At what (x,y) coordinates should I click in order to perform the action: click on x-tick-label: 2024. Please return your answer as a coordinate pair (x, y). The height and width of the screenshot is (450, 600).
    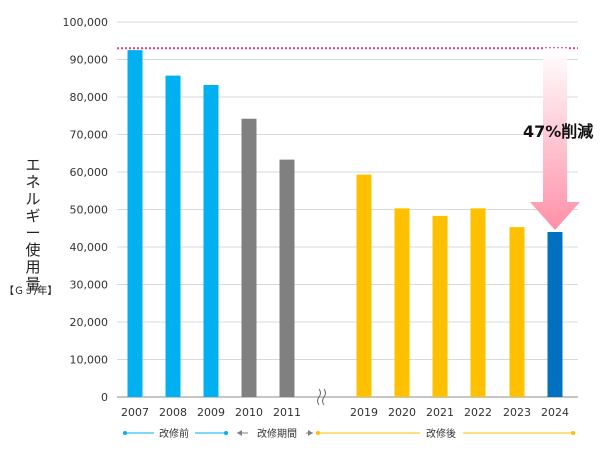
    Looking at the image, I should click on (555, 412).